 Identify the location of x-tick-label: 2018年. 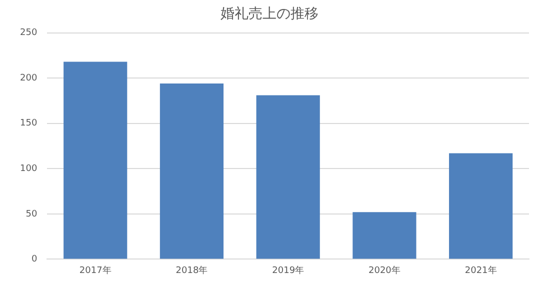
(192, 270).